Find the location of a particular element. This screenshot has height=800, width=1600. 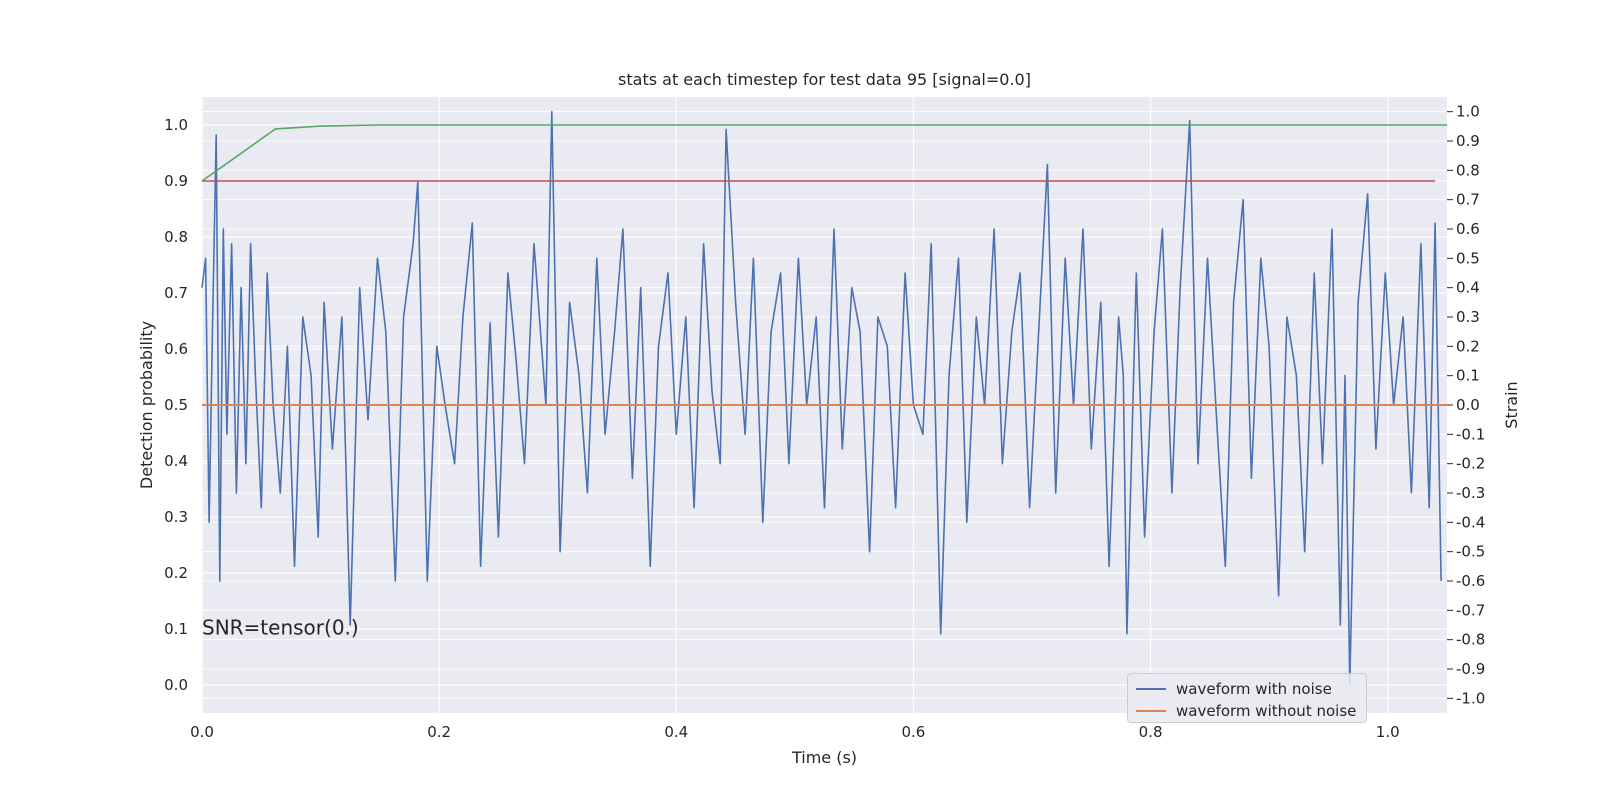

y-axis-right-label: Strain is located at coordinates (1511, 404).